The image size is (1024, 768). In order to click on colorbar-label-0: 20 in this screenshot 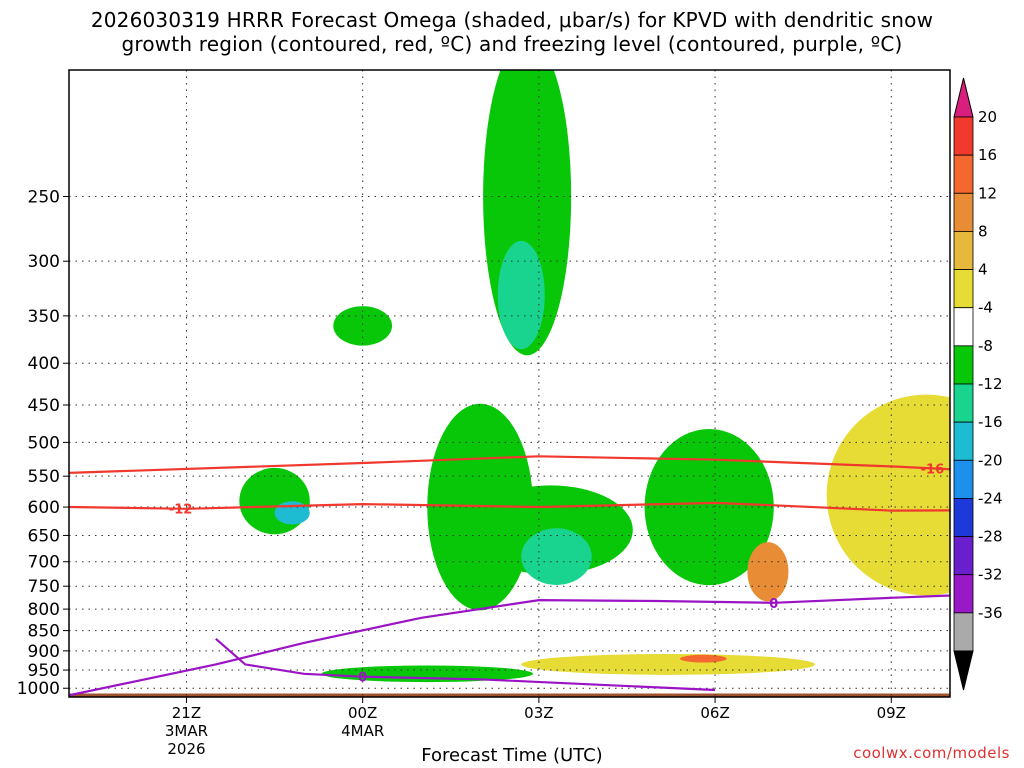, I will do `click(987, 117)`.